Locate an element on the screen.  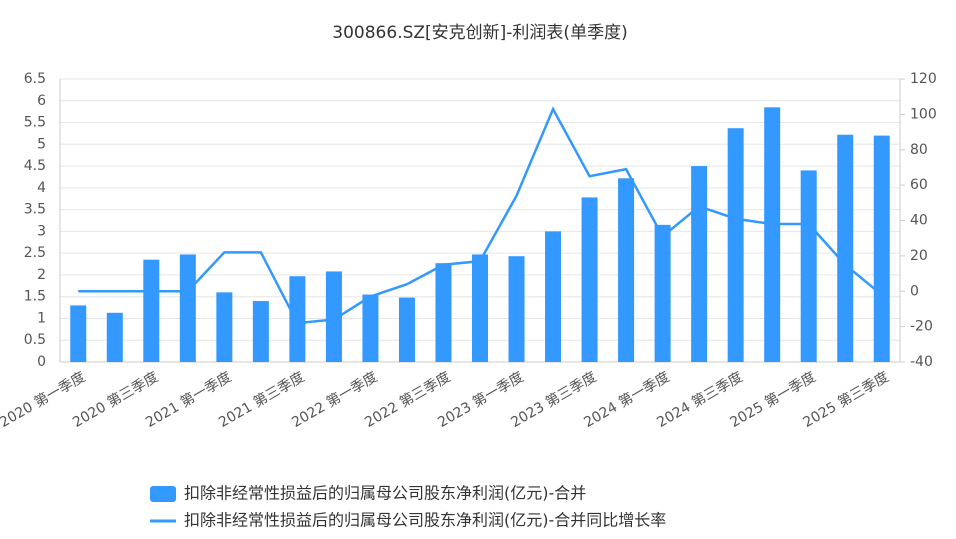
y2-tick-label: 40 is located at coordinates (919, 221).